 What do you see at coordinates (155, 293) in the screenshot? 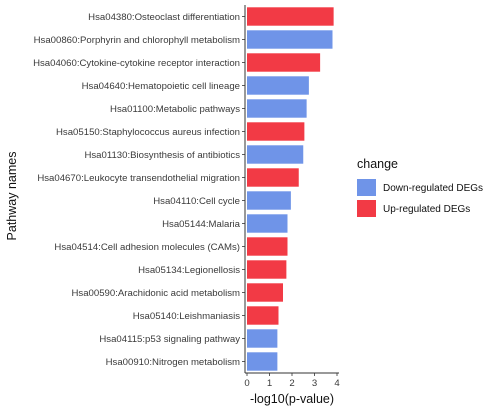
I see `category-label: Hsa00590:Arachidonic acid metabolism` at bounding box center [155, 293].